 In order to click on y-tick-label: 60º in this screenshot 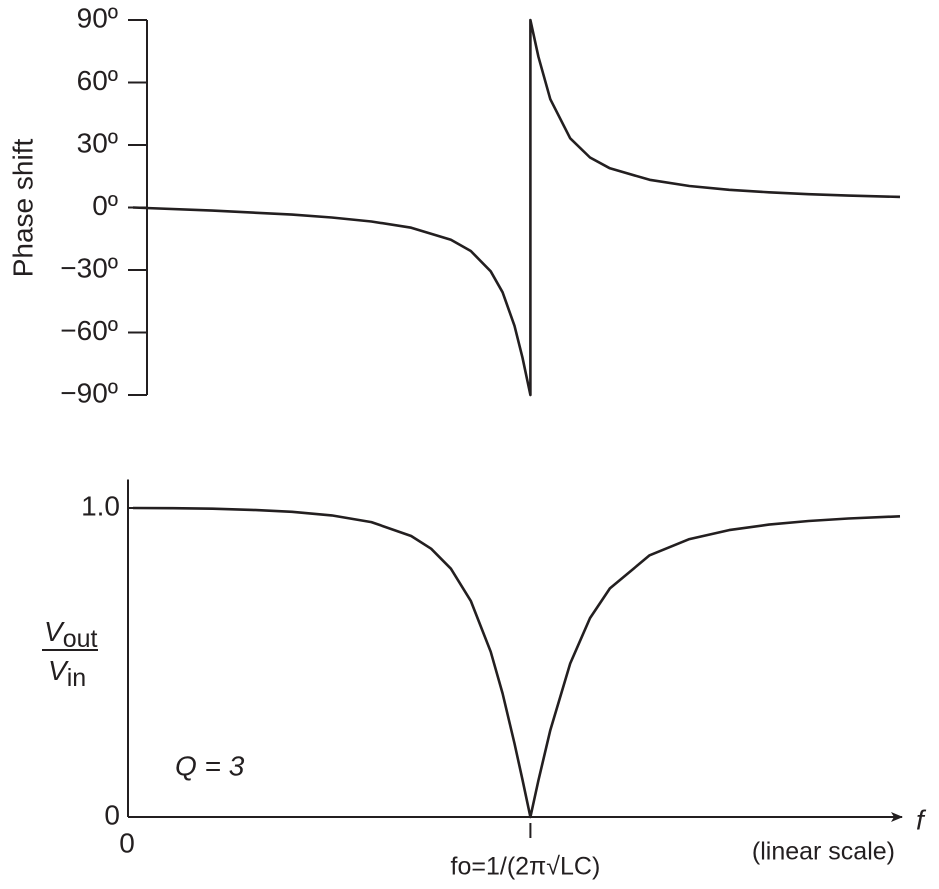, I will do `click(97, 80)`.